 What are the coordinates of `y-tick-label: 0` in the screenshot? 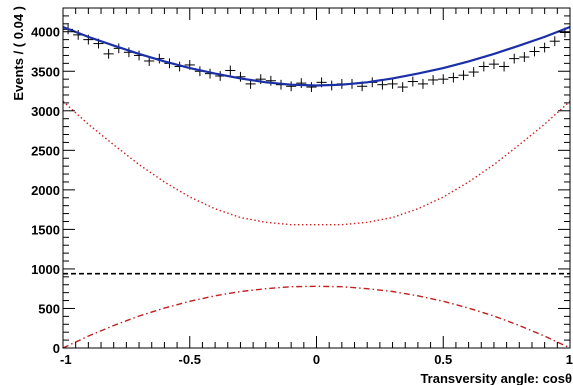 It's located at (56, 348).